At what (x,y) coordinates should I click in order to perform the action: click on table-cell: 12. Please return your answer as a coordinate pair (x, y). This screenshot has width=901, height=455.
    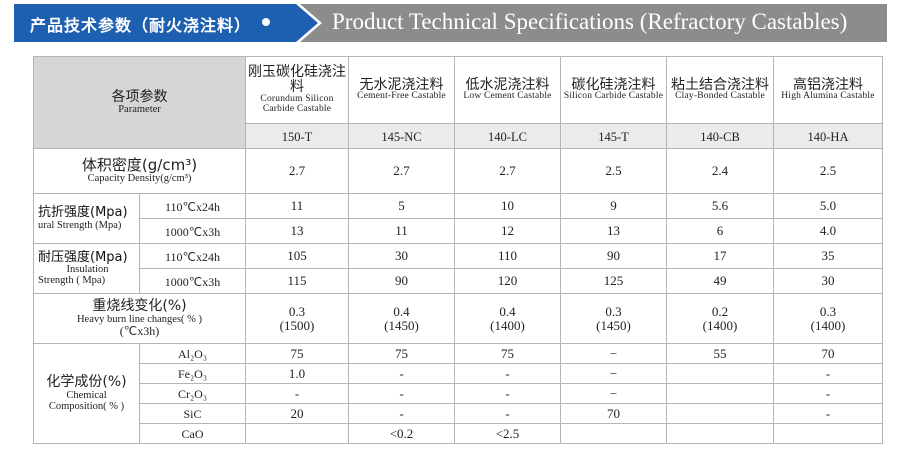
    Looking at the image, I should click on (507, 231).